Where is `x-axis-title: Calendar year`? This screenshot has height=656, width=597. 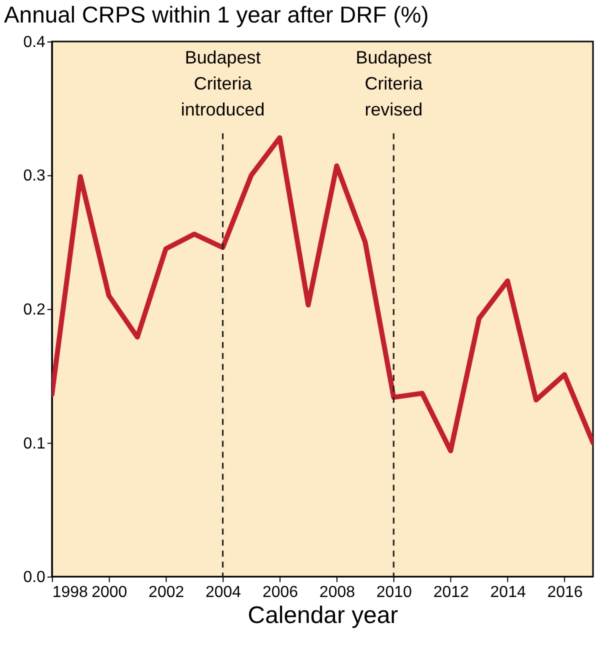 x-axis-title: Calendar year is located at coordinates (323, 615).